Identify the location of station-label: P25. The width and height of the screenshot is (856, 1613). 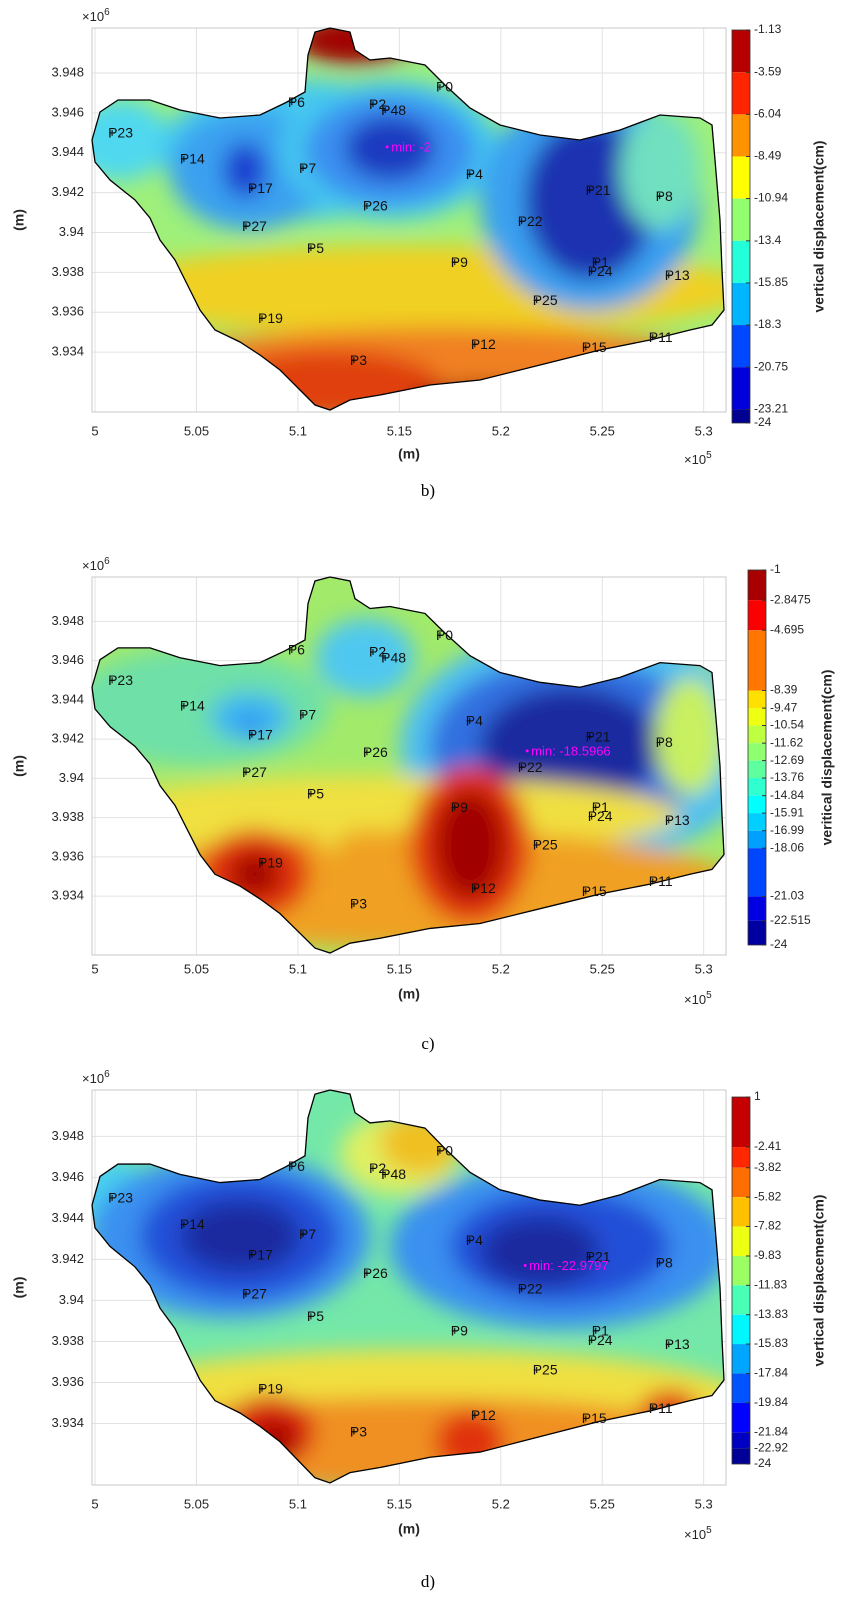
(545, 845).